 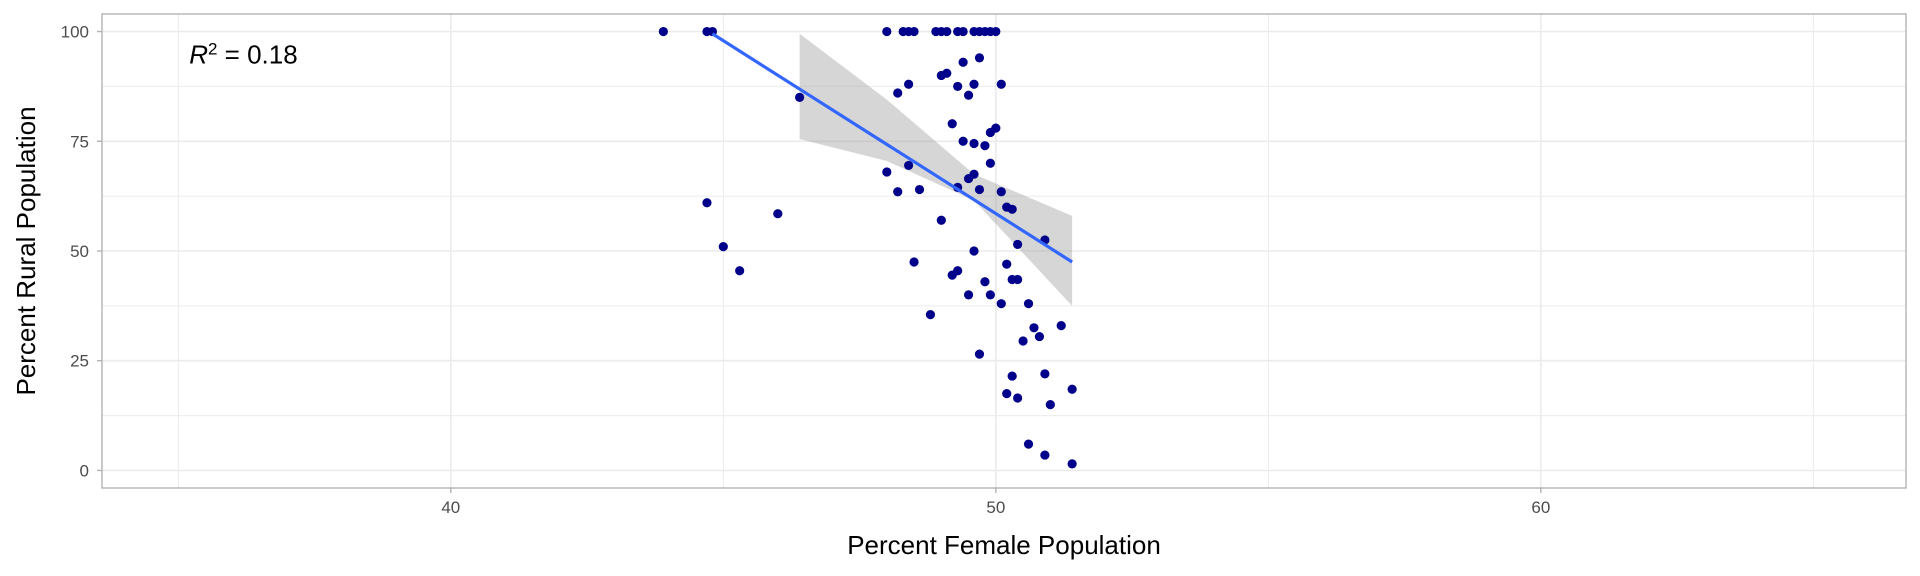 What do you see at coordinates (257, 54) in the screenshot?
I see `r-squared-value: = 0.18` at bounding box center [257, 54].